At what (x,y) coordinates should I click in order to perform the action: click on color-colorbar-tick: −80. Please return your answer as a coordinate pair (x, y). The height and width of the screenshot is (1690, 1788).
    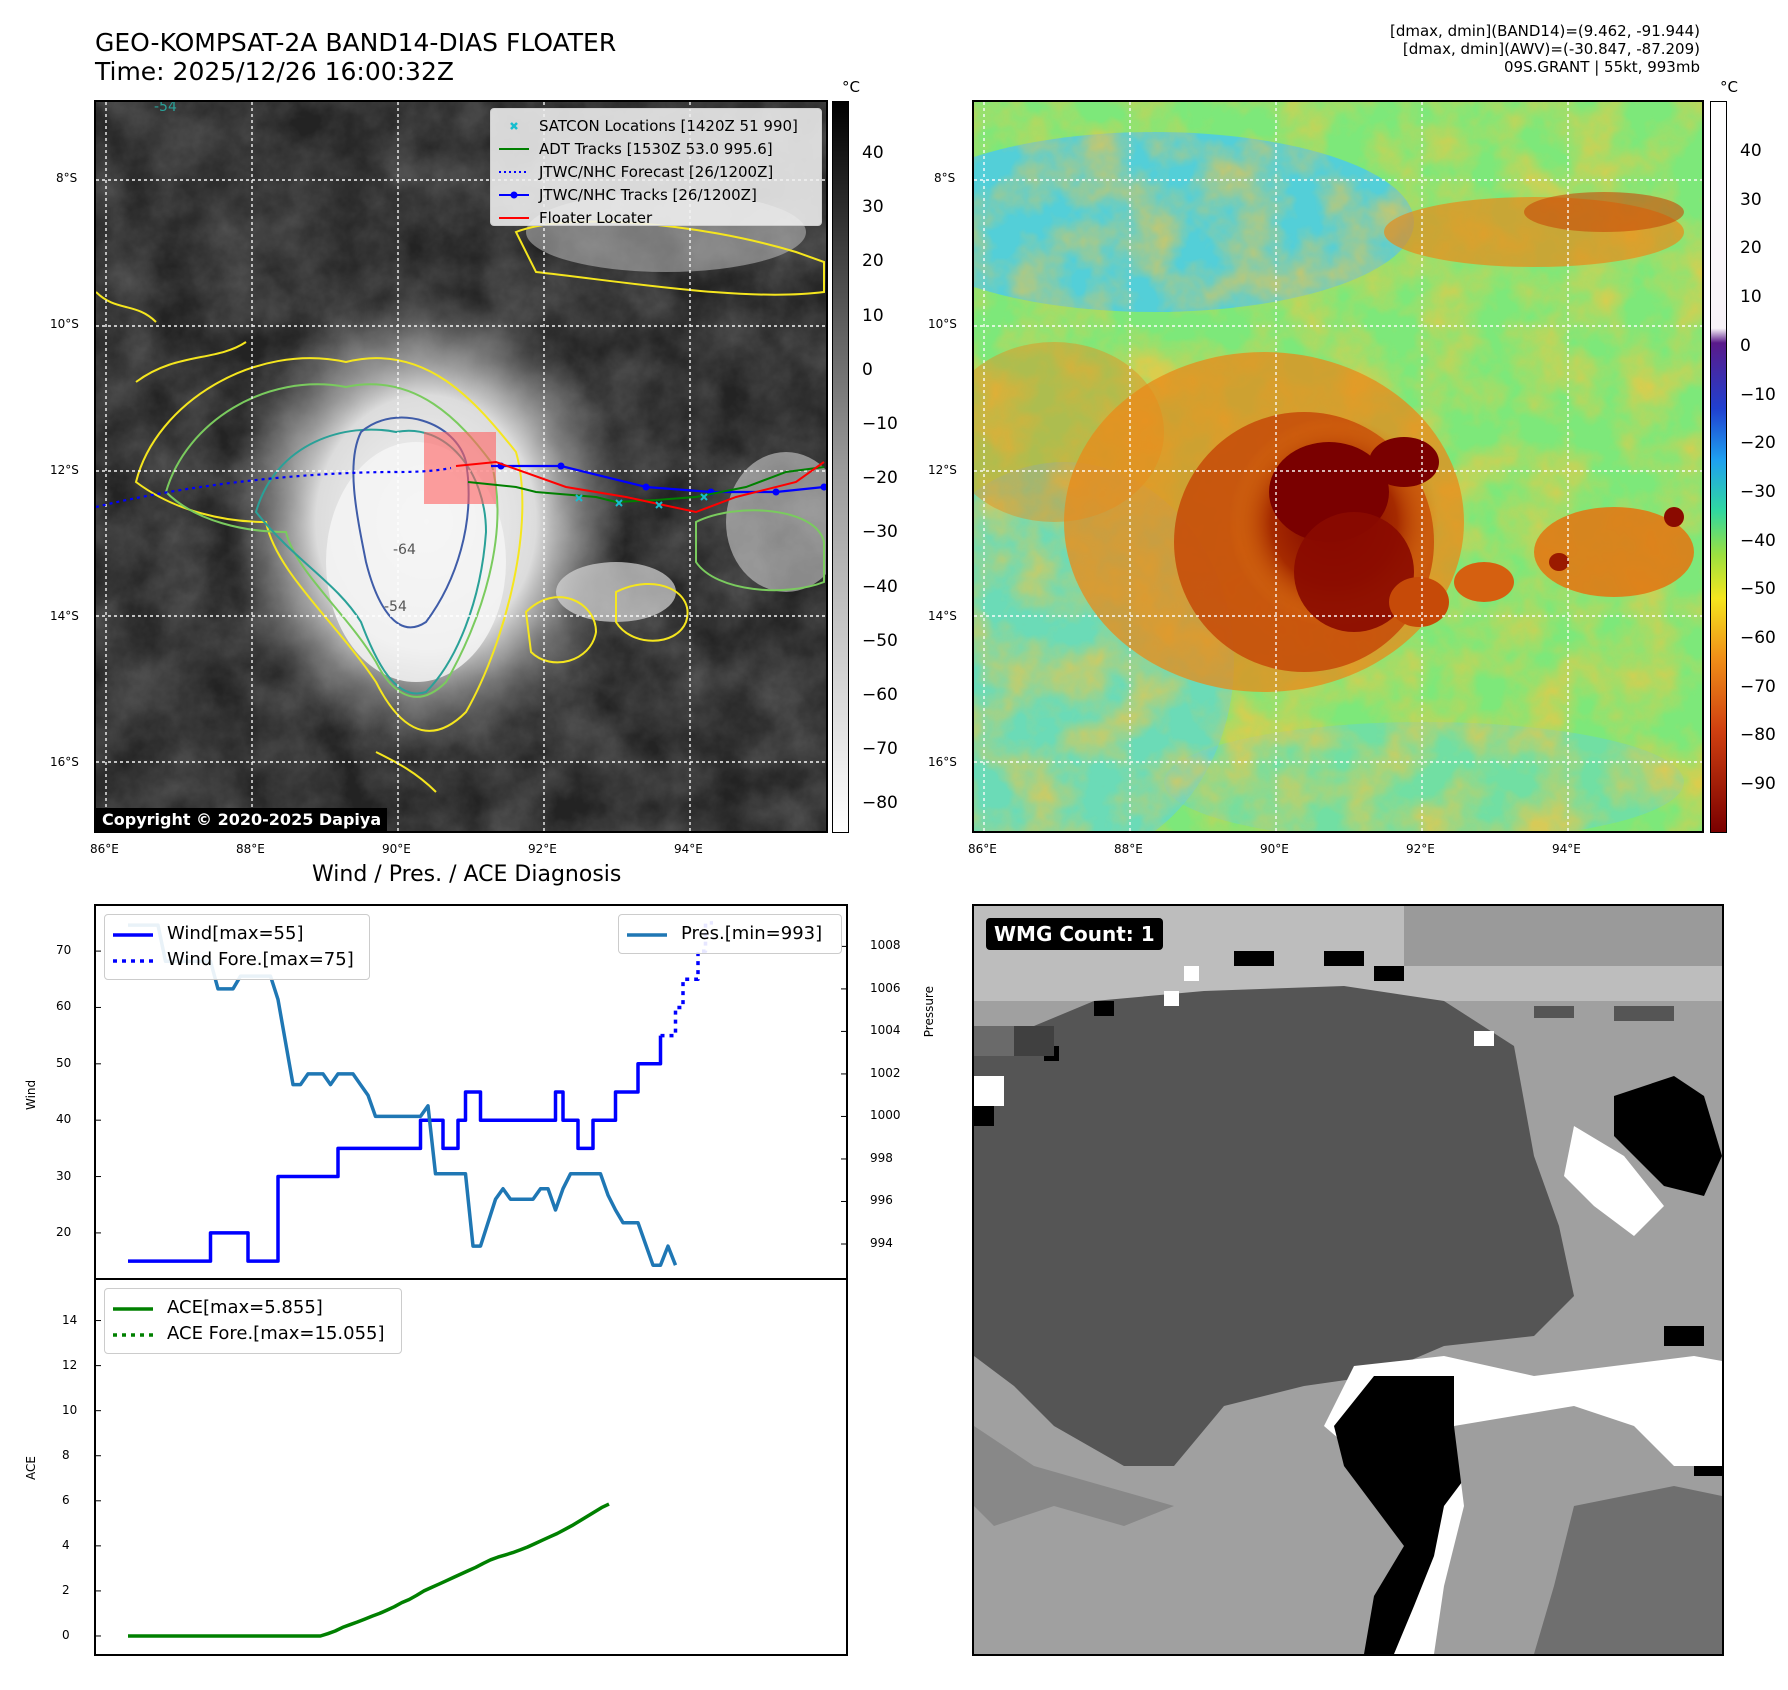
    Looking at the image, I should click on (1758, 735).